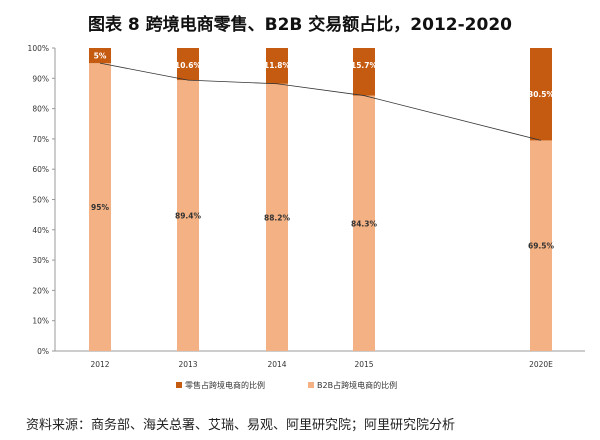  What do you see at coordinates (363, 364) in the screenshot?
I see `x-tick-label: 2015` at bounding box center [363, 364].